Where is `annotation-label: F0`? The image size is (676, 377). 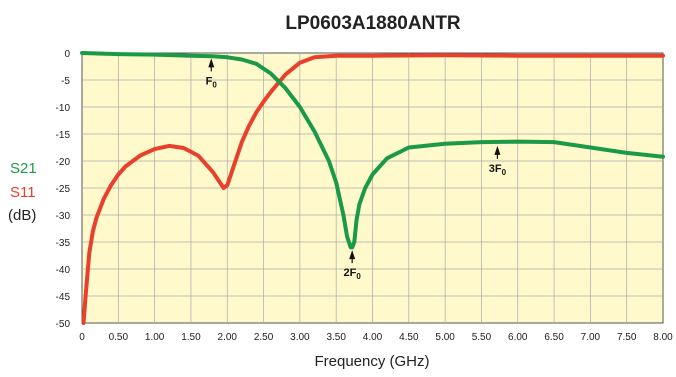 annotation-label: F0 is located at coordinates (212, 82).